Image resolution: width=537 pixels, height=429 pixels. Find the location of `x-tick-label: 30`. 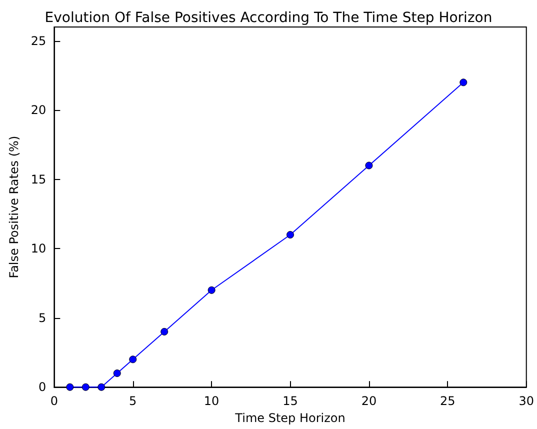

x-tick-label: 30 is located at coordinates (526, 401).